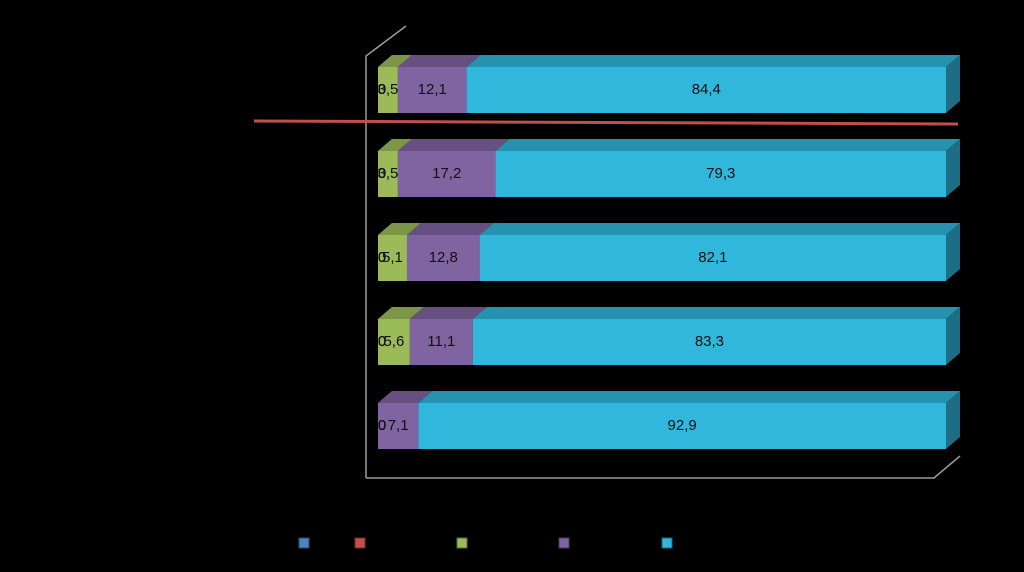 The image size is (1024, 572). I want to click on data-label: 12,1, so click(432, 89).